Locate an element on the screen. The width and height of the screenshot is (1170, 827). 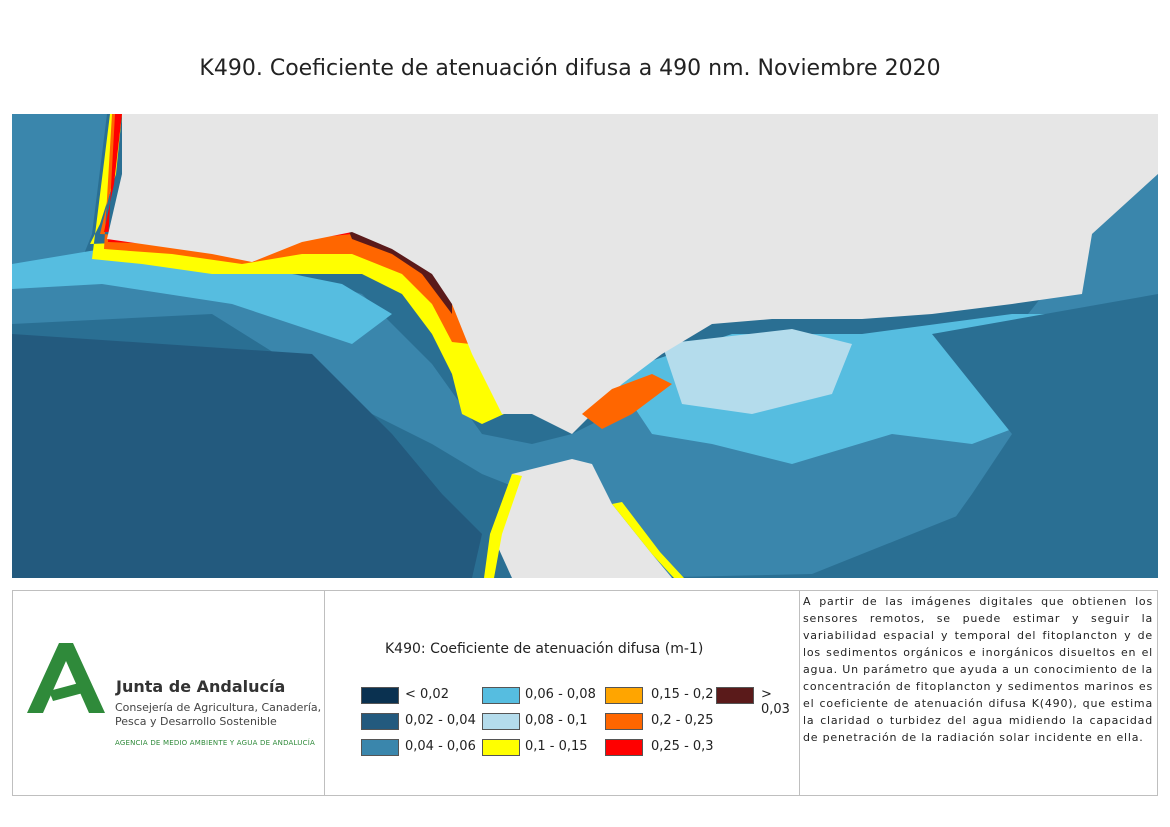
north-coast-band-yellow is located at coordinates (297, 269).